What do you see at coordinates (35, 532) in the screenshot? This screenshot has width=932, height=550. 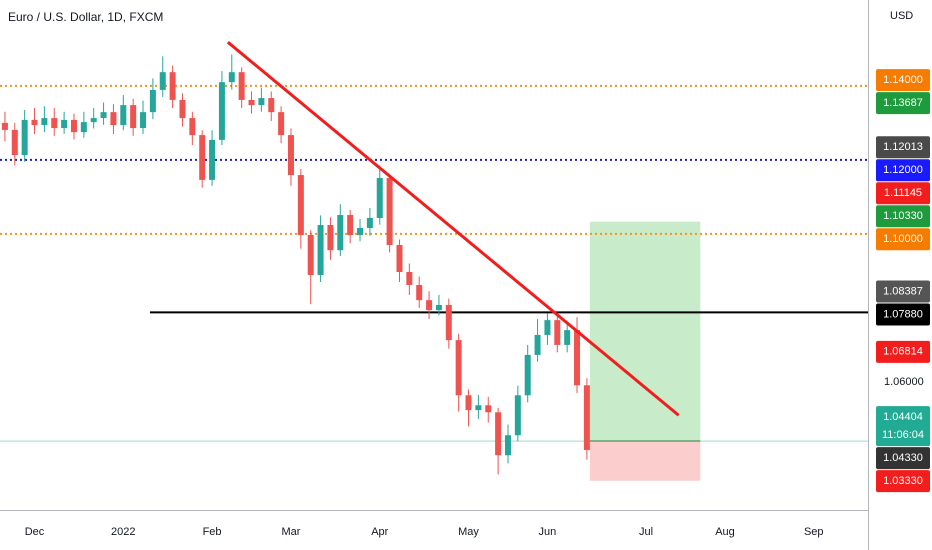 I see `x-tick-label: Dec` at bounding box center [35, 532].